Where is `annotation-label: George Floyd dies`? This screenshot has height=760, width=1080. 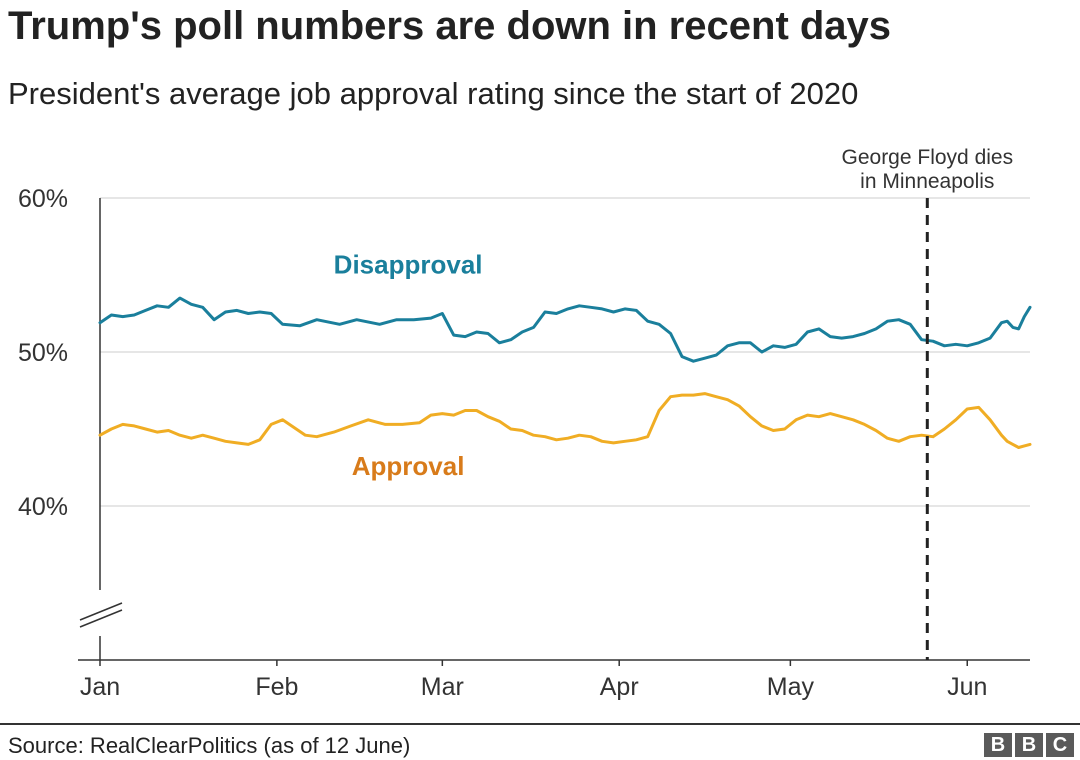 annotation-label: George Floyd dies is located at coordinates (928, 157).